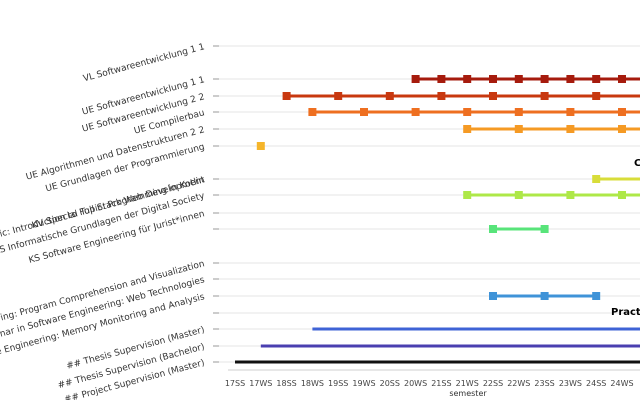  What do you see at coordinates (596, 383) in the screenshot?
I see `x-tick-label: 24SS` at bounding box center [596, 383].